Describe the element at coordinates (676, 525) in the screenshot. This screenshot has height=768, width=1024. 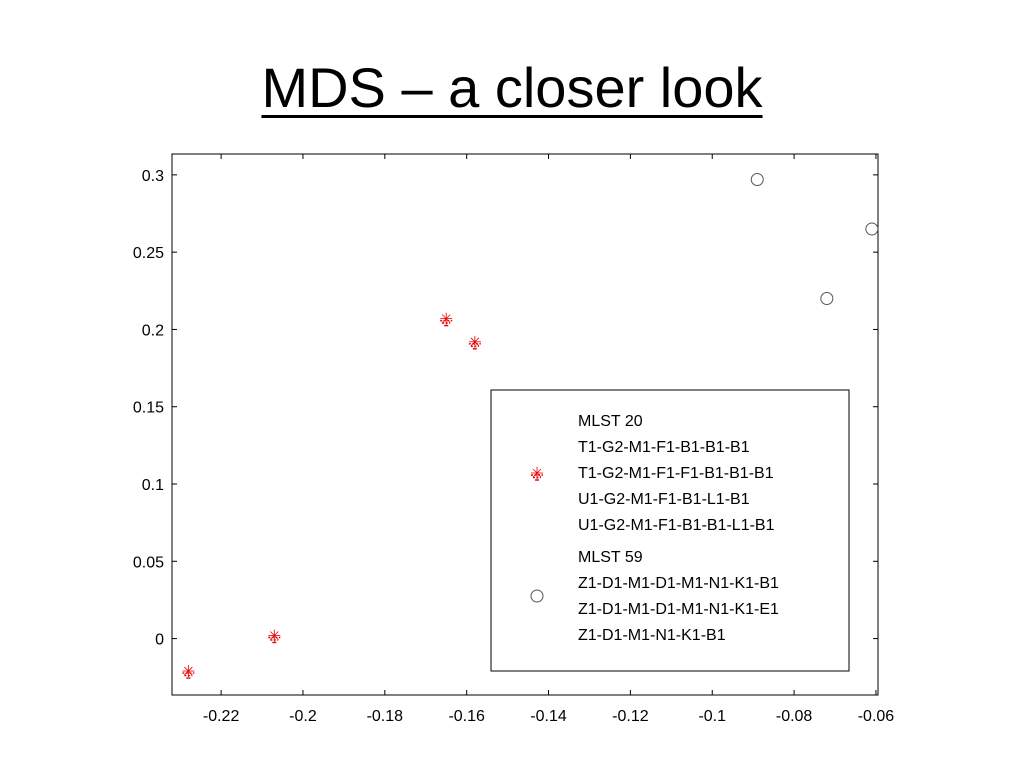
I see `legend-entry-text: U1-G2-M1-F1-B1-B1-L1-B1` at that location.